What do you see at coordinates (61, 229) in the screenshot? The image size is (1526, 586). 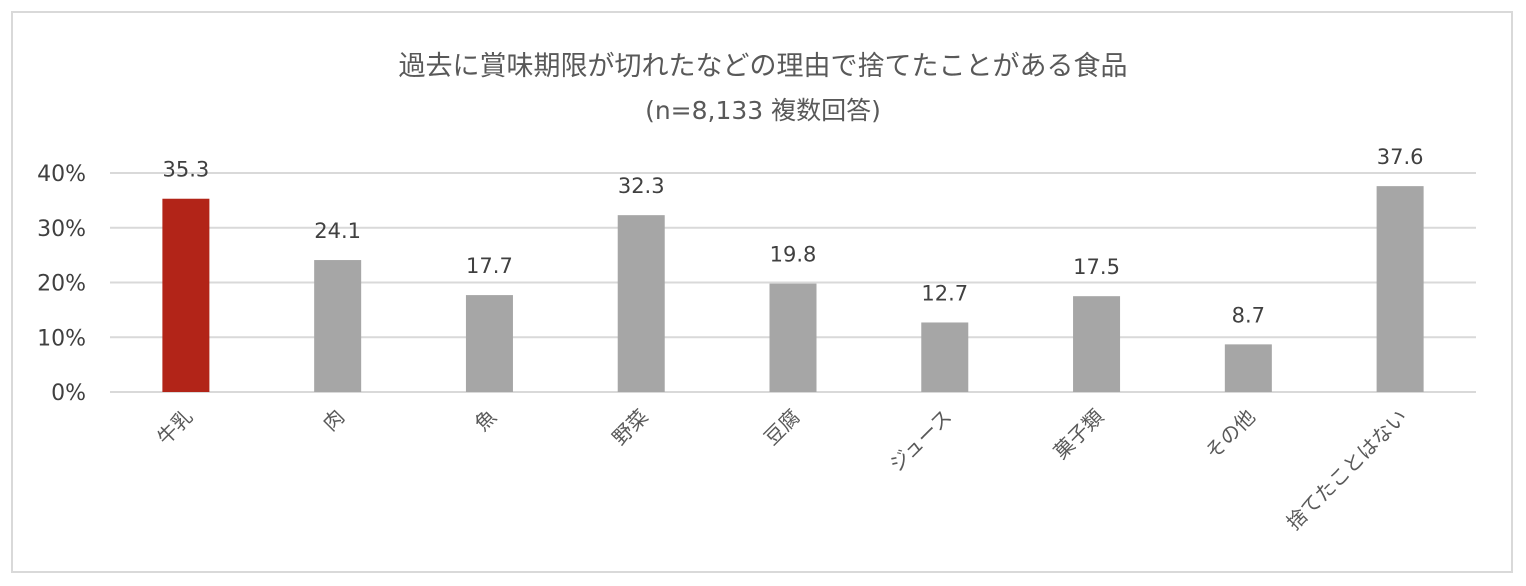 I see `y-tick-label: 30%` at bounding box center [61, 229].